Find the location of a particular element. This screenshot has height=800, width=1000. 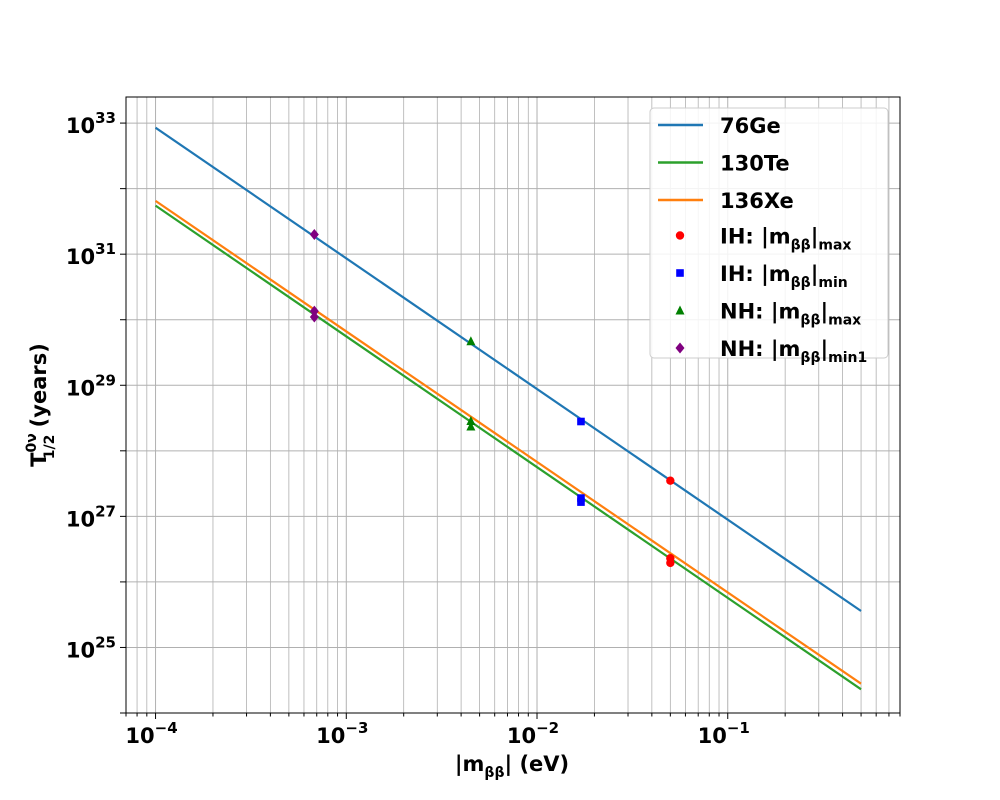

legend-label: 76Ge is located at coordinates (750, 126).